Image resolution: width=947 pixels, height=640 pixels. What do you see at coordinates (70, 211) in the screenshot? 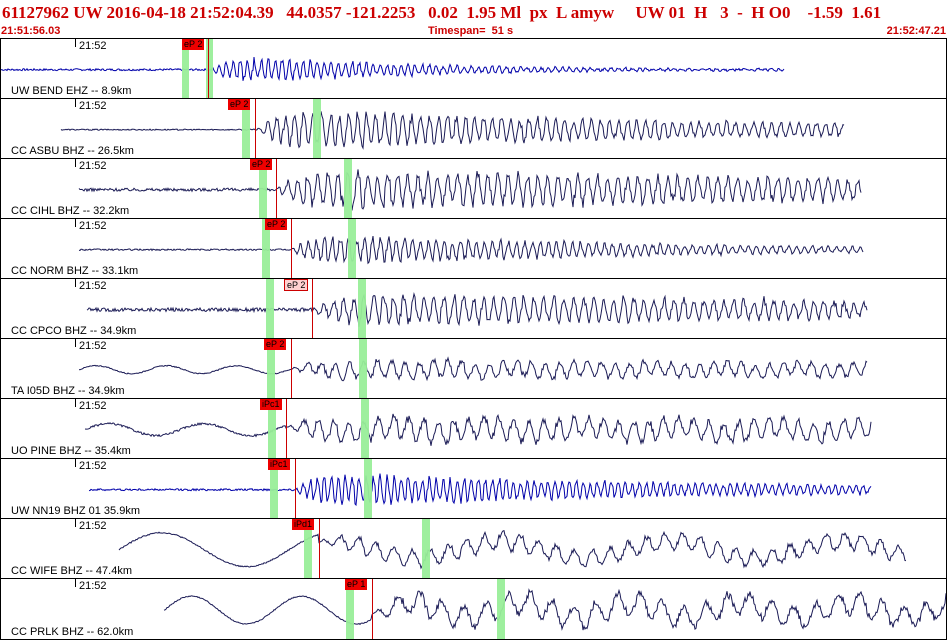
I see `station-label: CC CIHL BHZ -- 32.2km` at bounding box center [70, 211].